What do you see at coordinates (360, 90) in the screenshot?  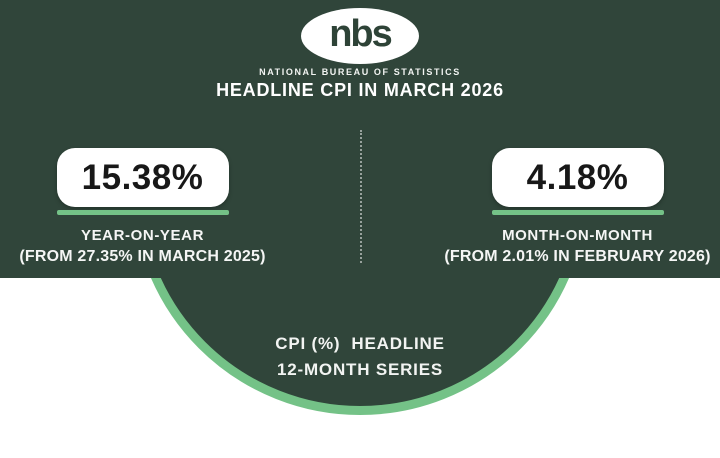 I see `page-title: HEADLINE CPI IN MARCH 2026` at bounding box center [360, 90].